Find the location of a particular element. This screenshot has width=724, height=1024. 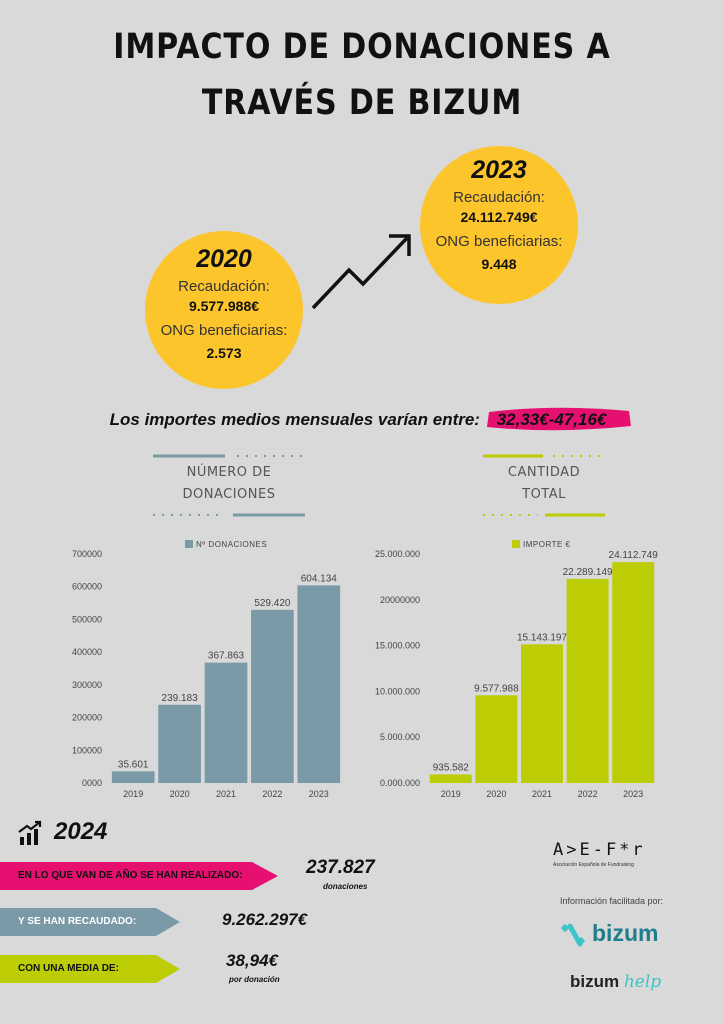

left-section-title: NÚMERO DE DONACIONES is located at coordinates (229, 484).